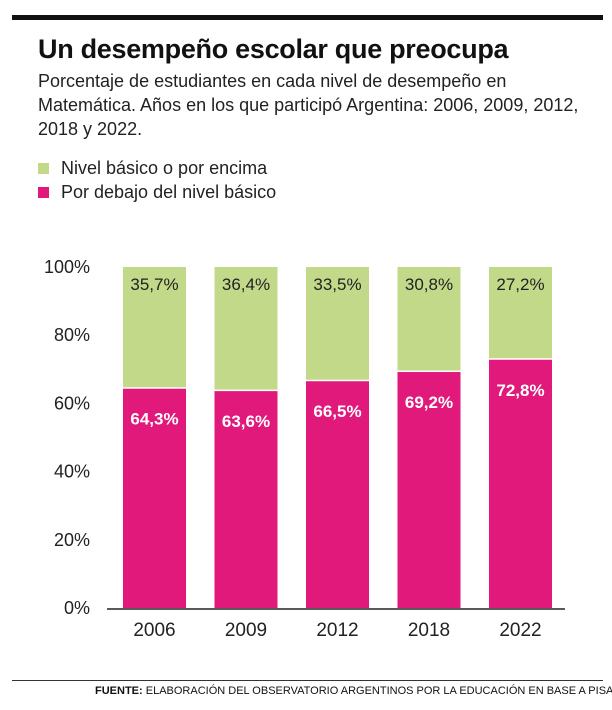 The image size is (612, 710). I want to click on legend-label-above-basic: Nivel básico o por encima, so click(164, 167).